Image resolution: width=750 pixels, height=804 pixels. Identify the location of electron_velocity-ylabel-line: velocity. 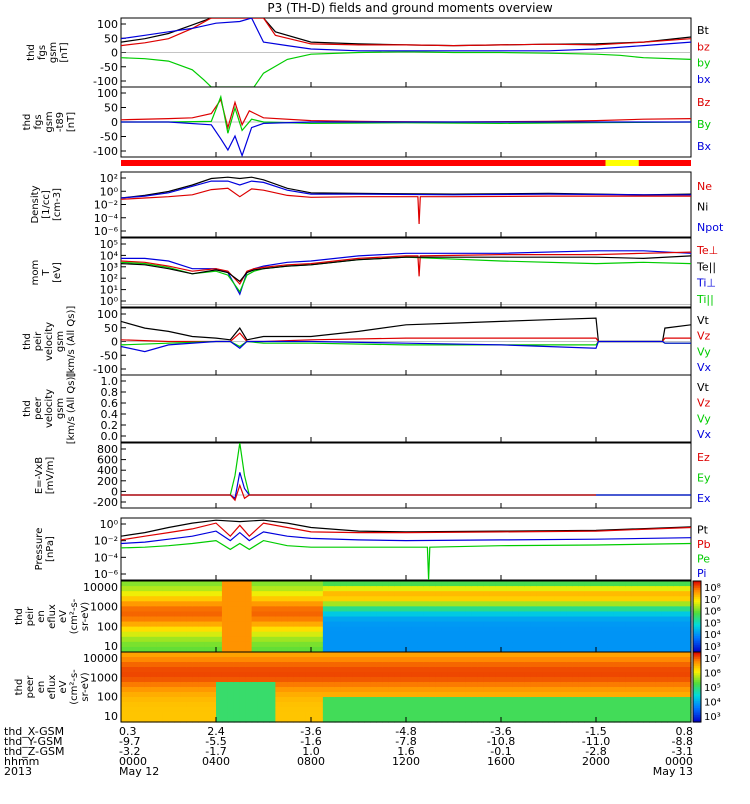
(49, 408).